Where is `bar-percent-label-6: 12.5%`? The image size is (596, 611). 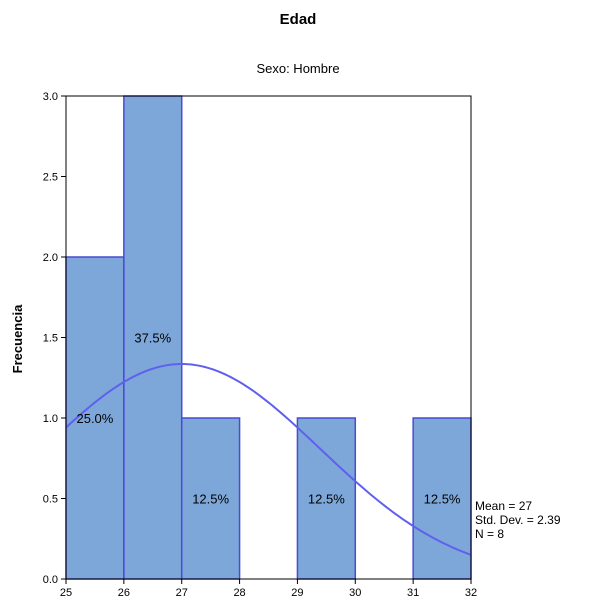 bar-percent-label-6: 12.5% is located at coordinates (442, 499).